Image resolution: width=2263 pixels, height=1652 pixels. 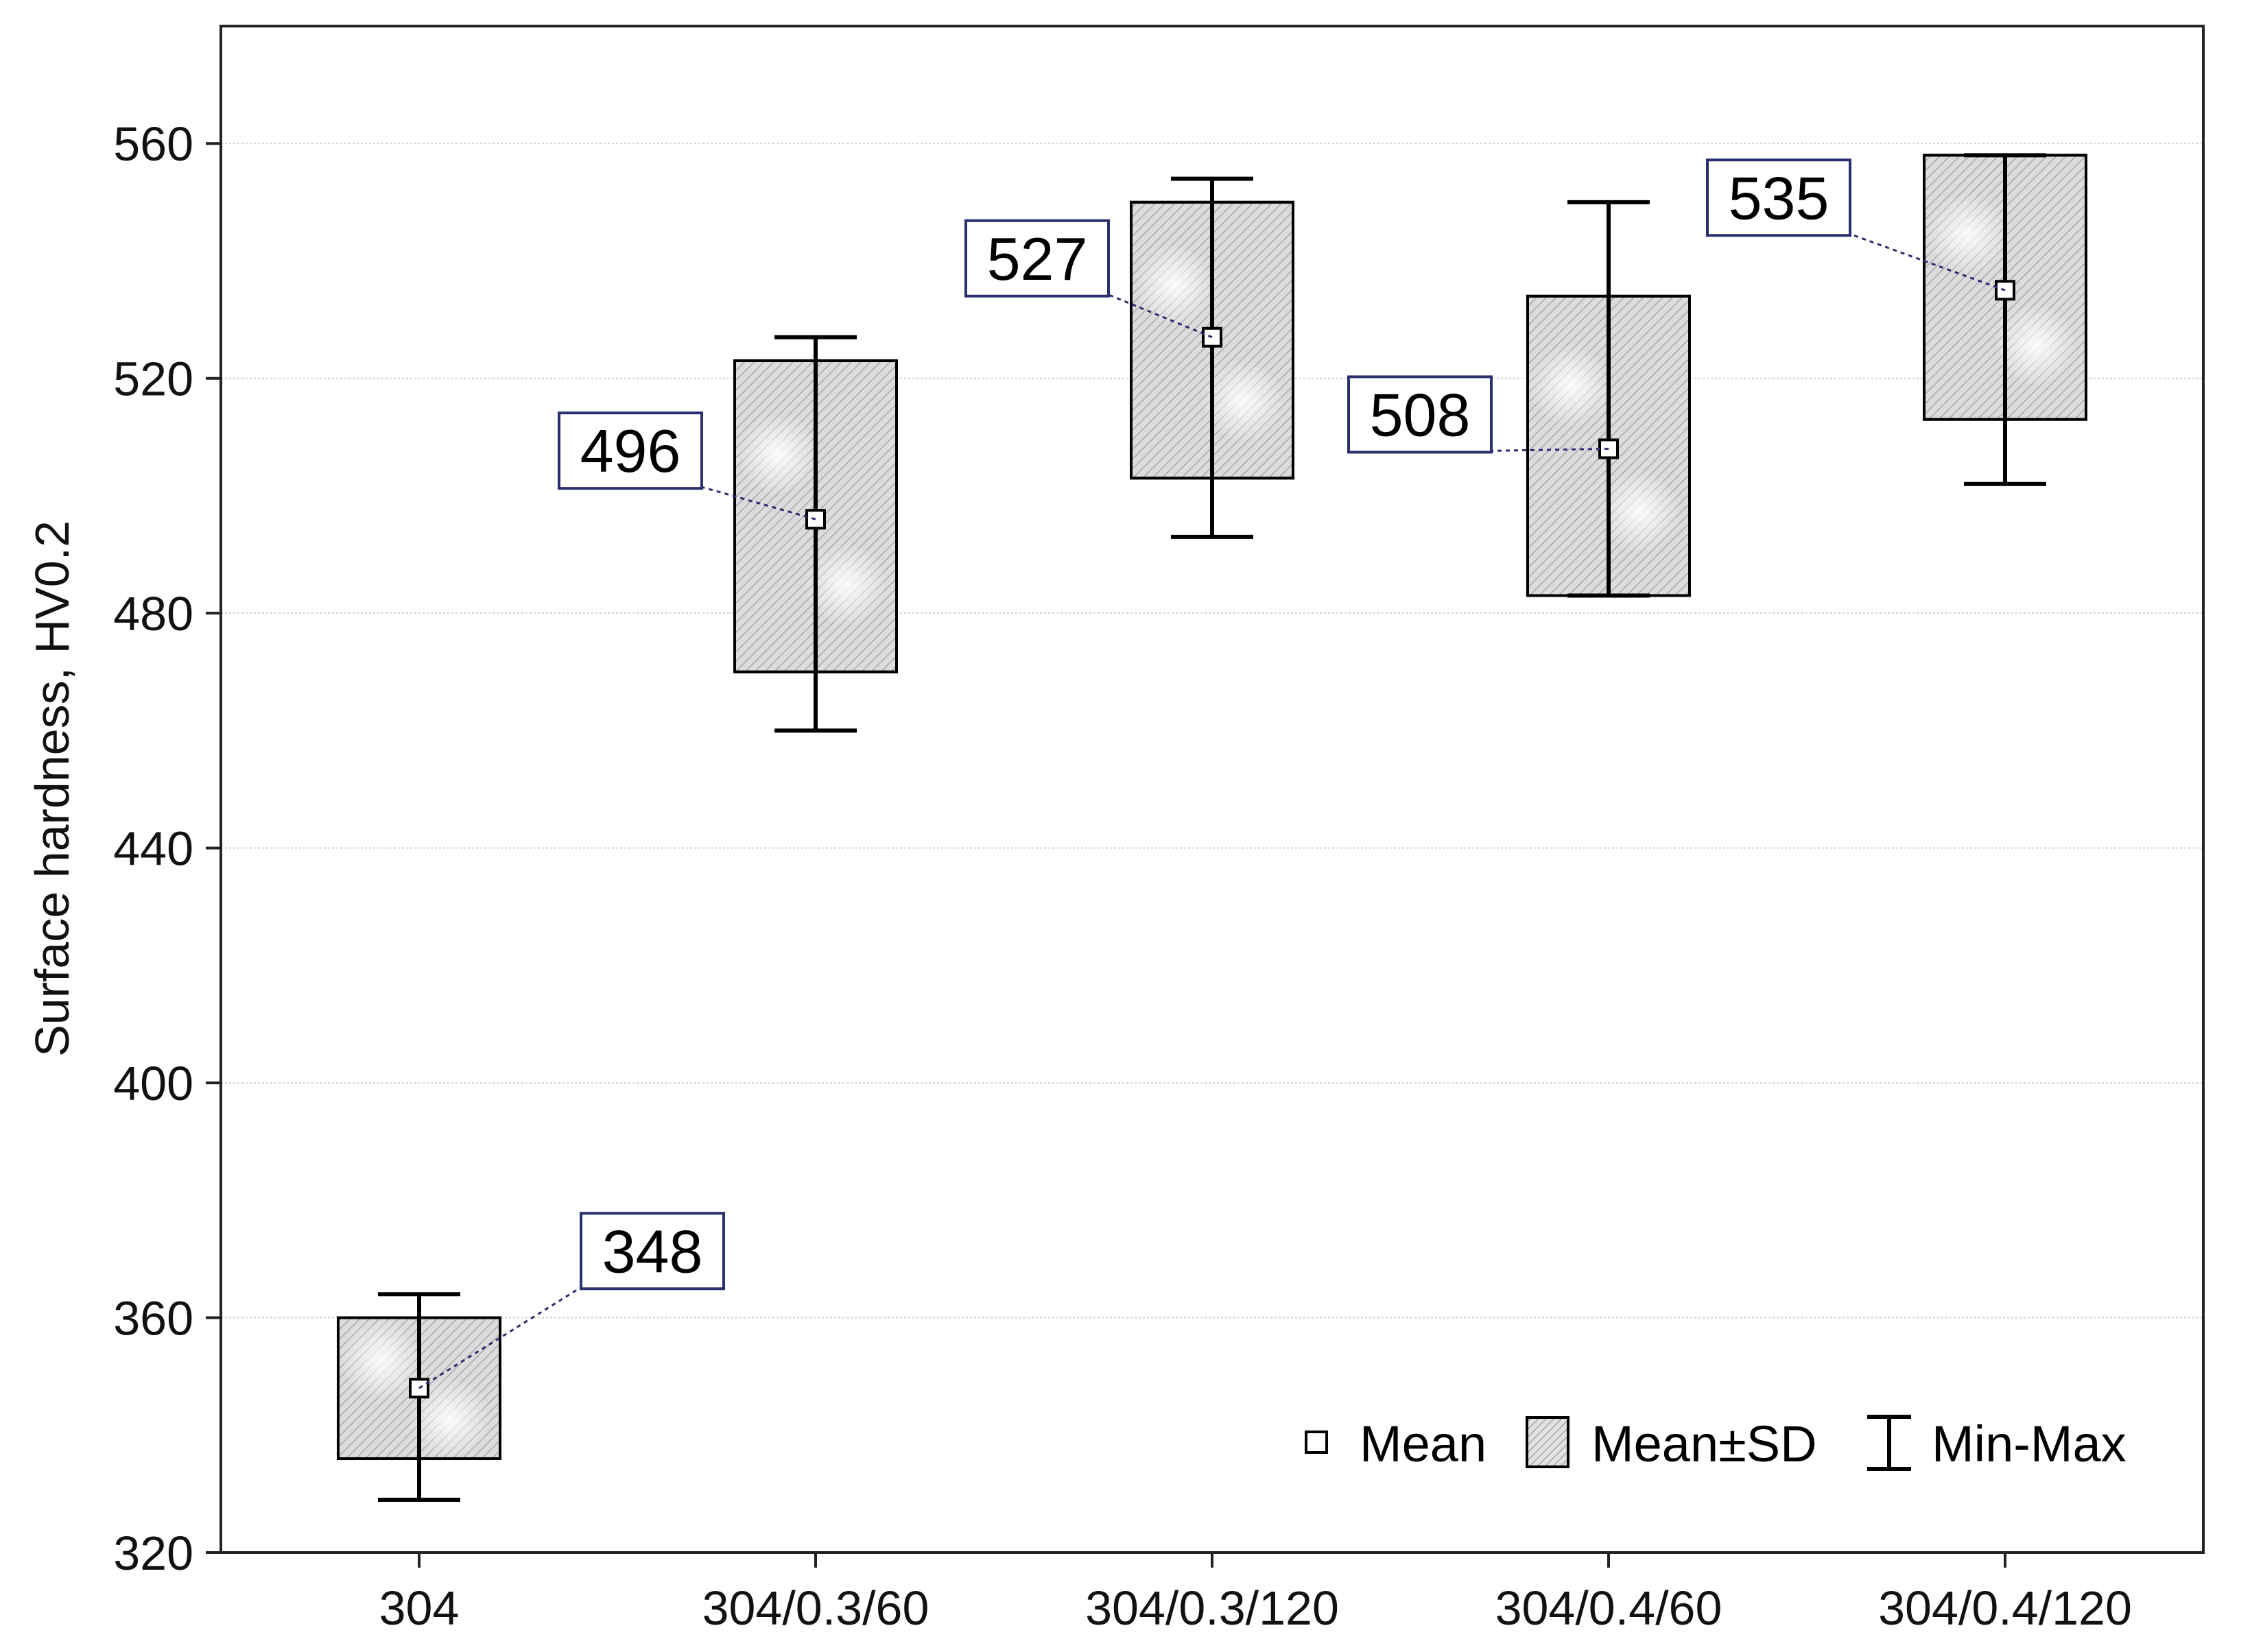 I want to click on x-tick-label: 304, so click(x=419, y=1608).